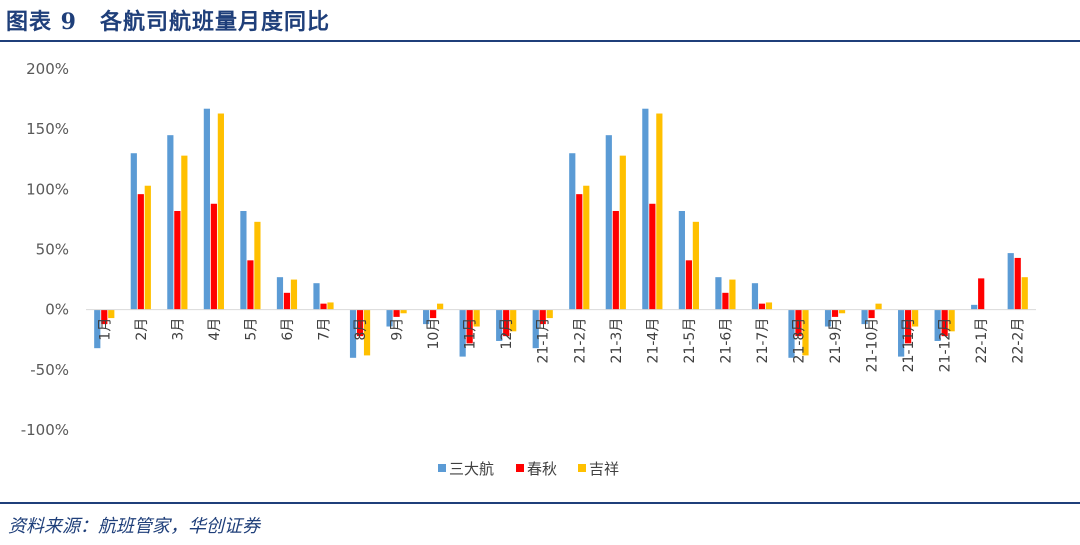 The height and width of the screenshot is (545, 1080). Describe the element at coordinates (540, 523) in the screenshot. I see `source-bar: 资料来源：航班管家，华创证券` at that location.